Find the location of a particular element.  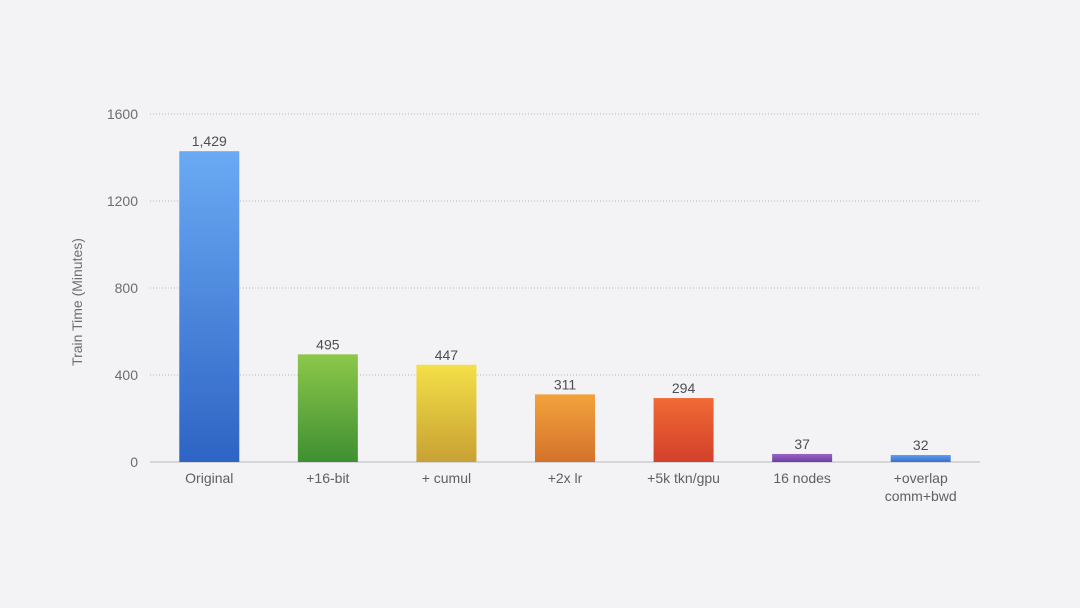

y-tick-label: 800 is located at coordinates (127, 288).